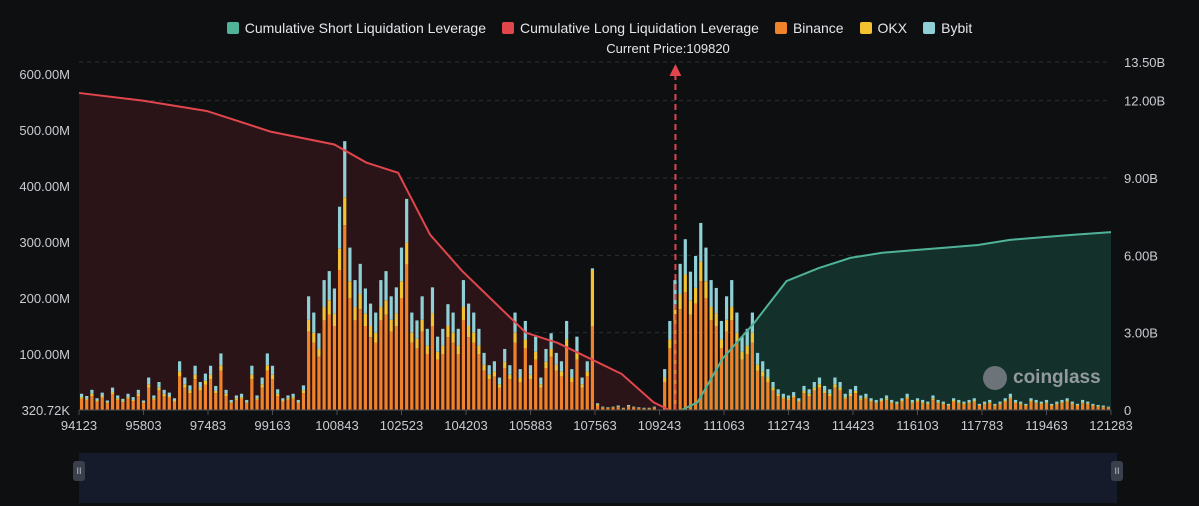 The height and width of the screenshot is (506, 1199). What do you see at coordinates (598, 478) in the screenshot?
I see `range-slider: II II` at bounding box center [598, 478].